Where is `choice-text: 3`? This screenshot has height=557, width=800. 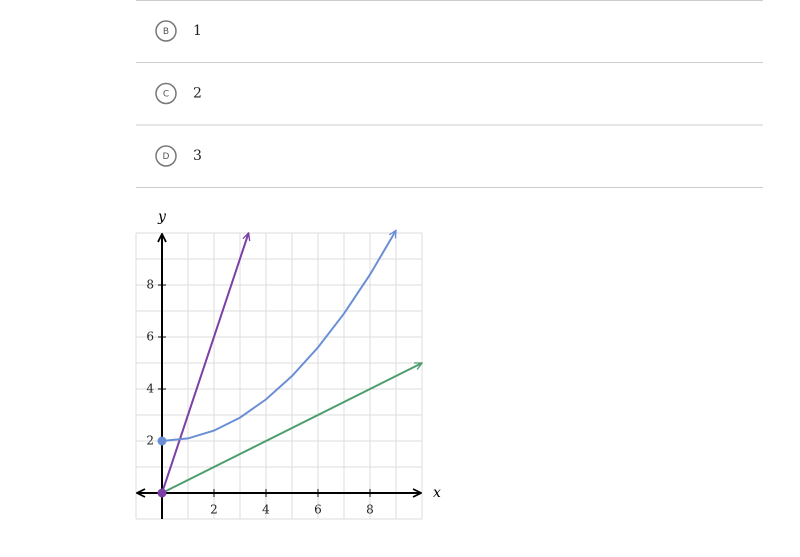
choice-text: 3 is located at coordinates (197, 156).